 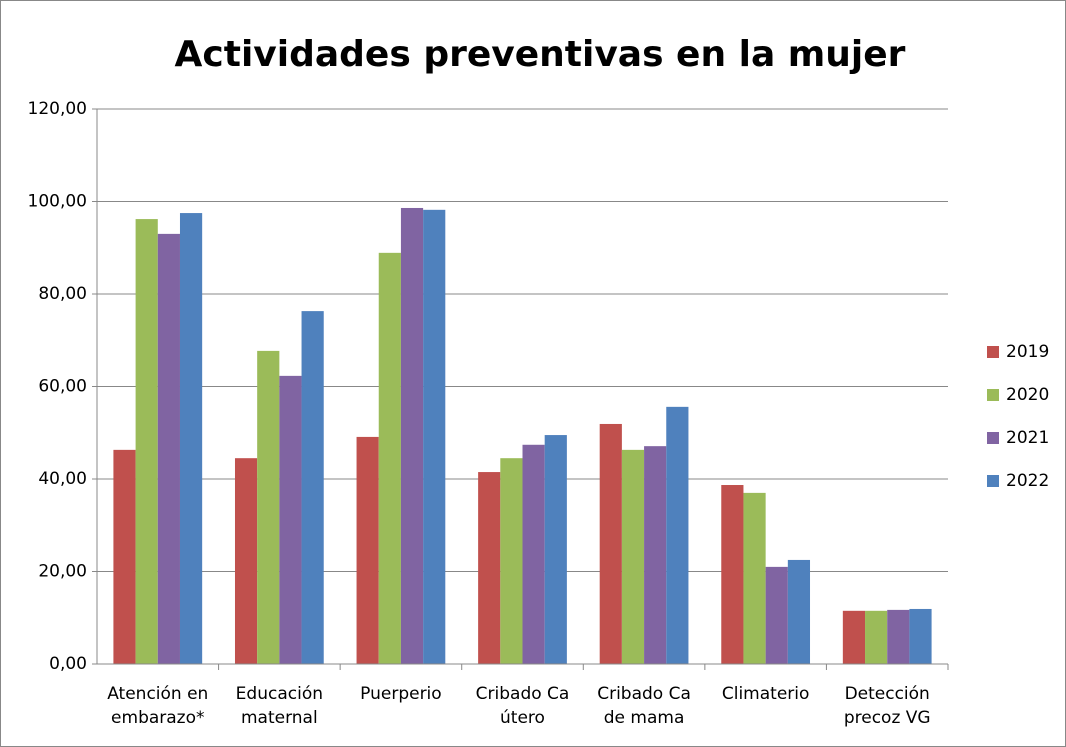 What do you see at coordinates (62, 294) in the screenshot?
I see `y-tick-label: 80,00` at bounding box center [62, 294].